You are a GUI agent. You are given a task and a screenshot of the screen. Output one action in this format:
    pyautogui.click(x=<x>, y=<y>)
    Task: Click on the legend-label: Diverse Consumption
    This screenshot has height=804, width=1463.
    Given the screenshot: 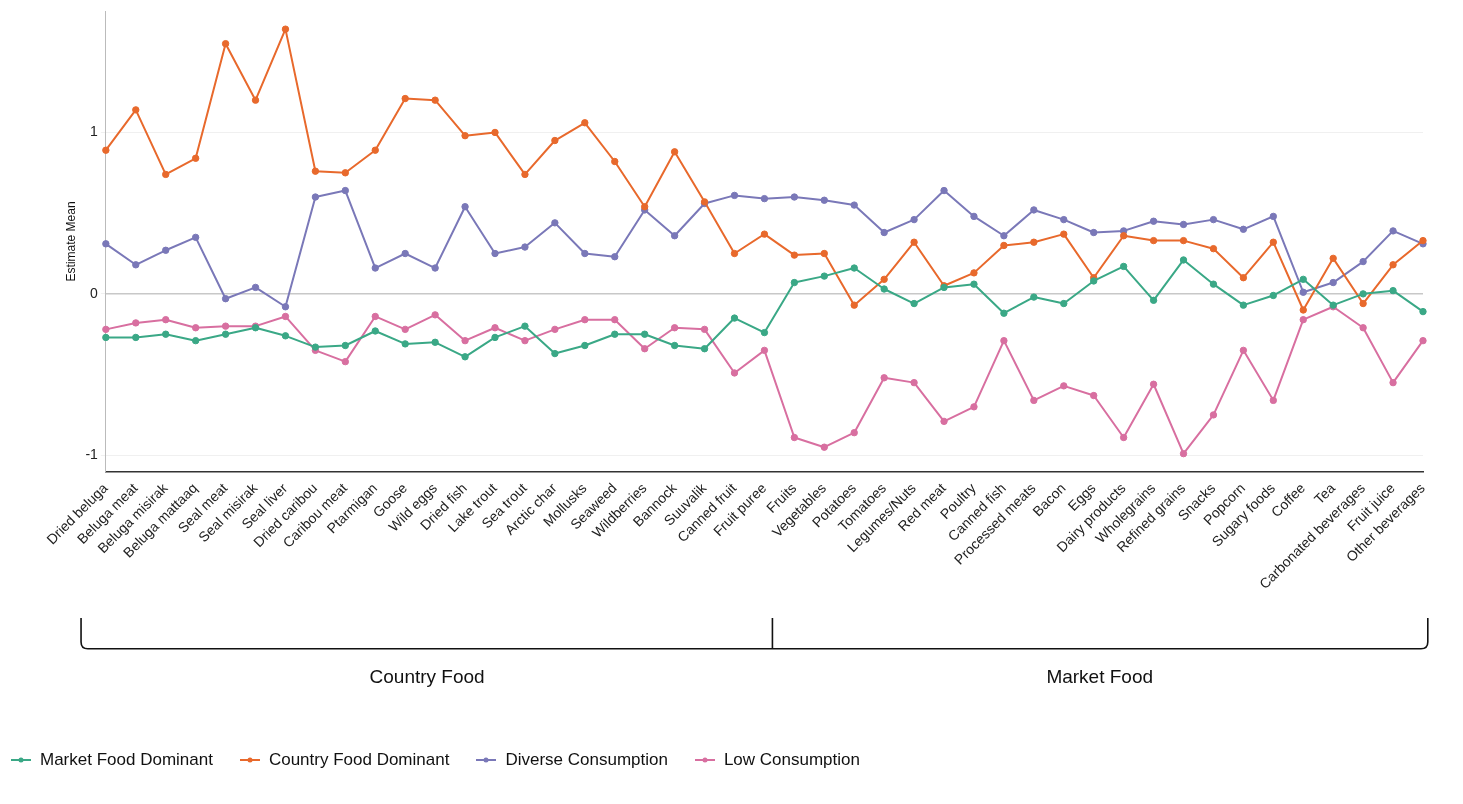 What is the action you would take?
    pyautogui.click(x=586, y=760)
    